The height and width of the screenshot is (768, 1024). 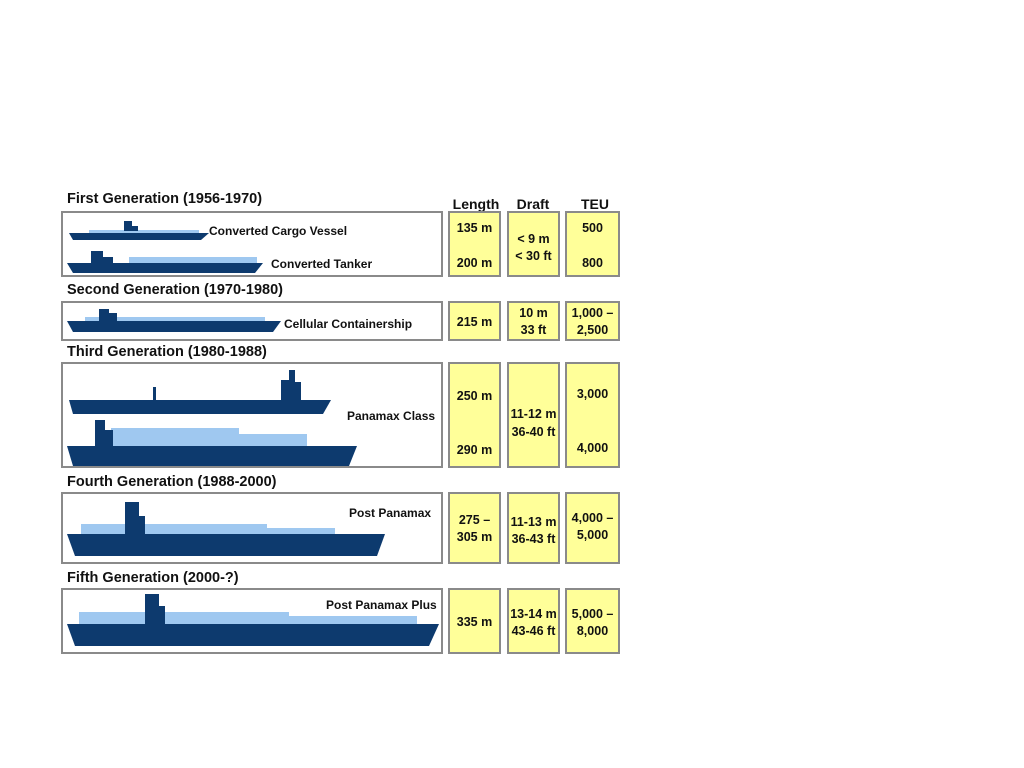 What do you see at coordinates (381, 605) in the screenshot?
I see `ship-label: Post Panamax Plus` at bounding box center [381, 605].